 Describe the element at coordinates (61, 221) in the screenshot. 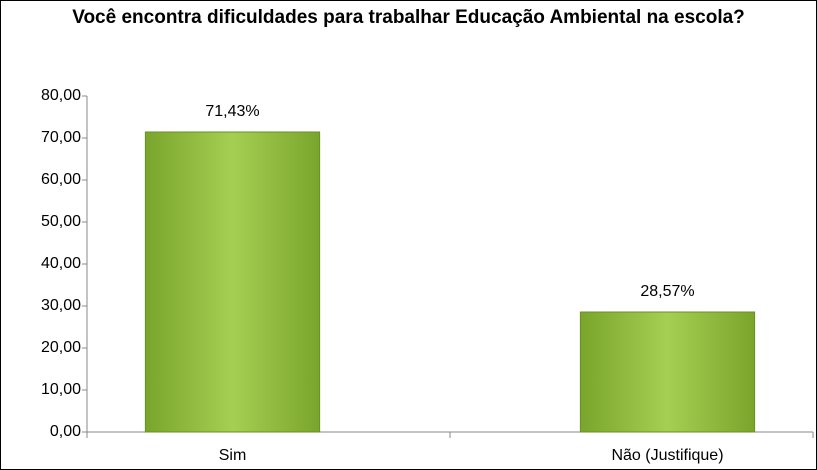

I see `y-tick-label: 50,00` at that location.